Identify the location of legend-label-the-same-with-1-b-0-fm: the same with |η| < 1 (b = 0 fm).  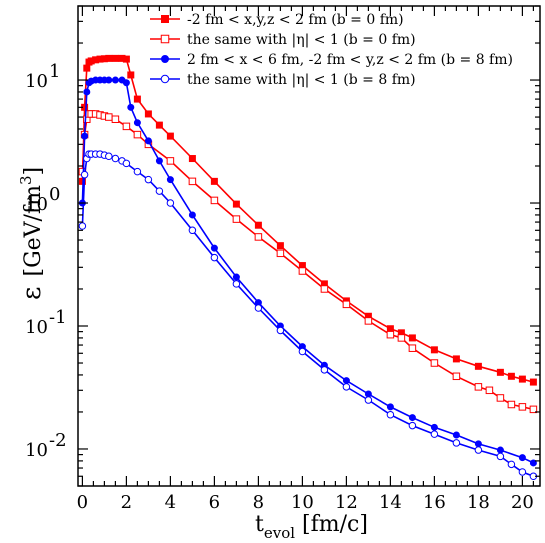
(301, 40).